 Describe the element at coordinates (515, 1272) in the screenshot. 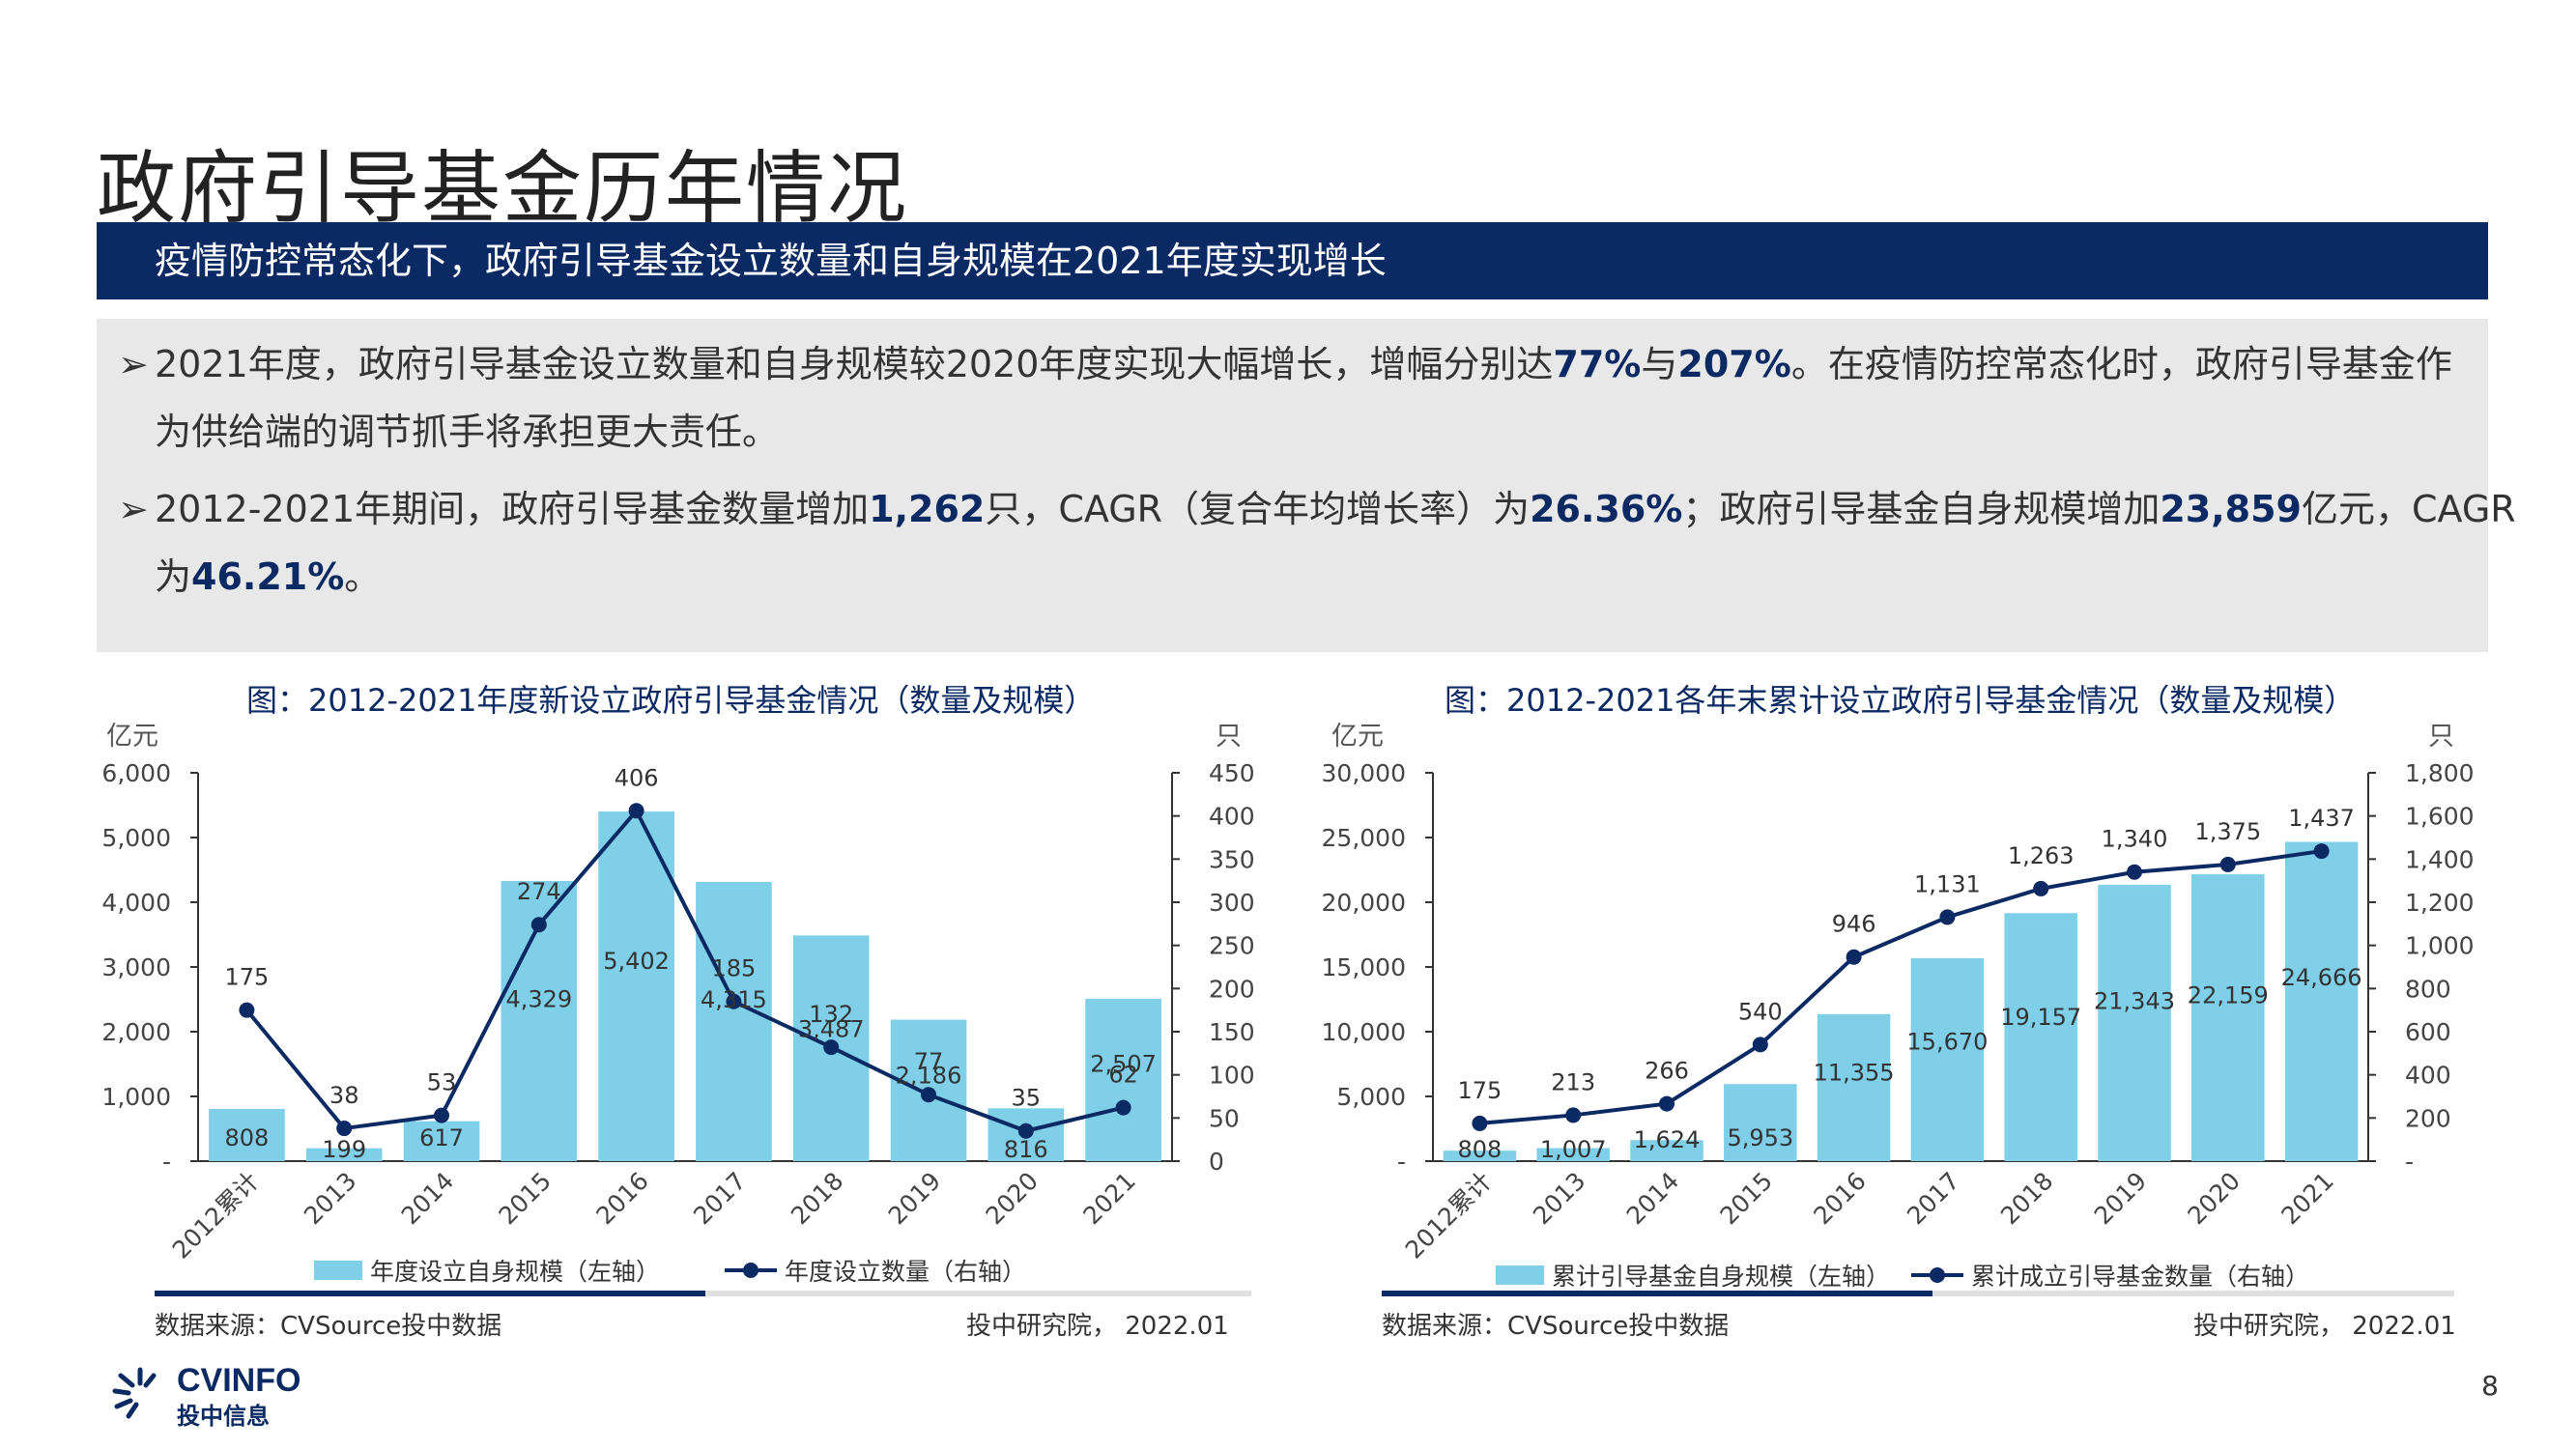

I see `legend-bar-label: 年度设立自身规模（左轴）` at that location.